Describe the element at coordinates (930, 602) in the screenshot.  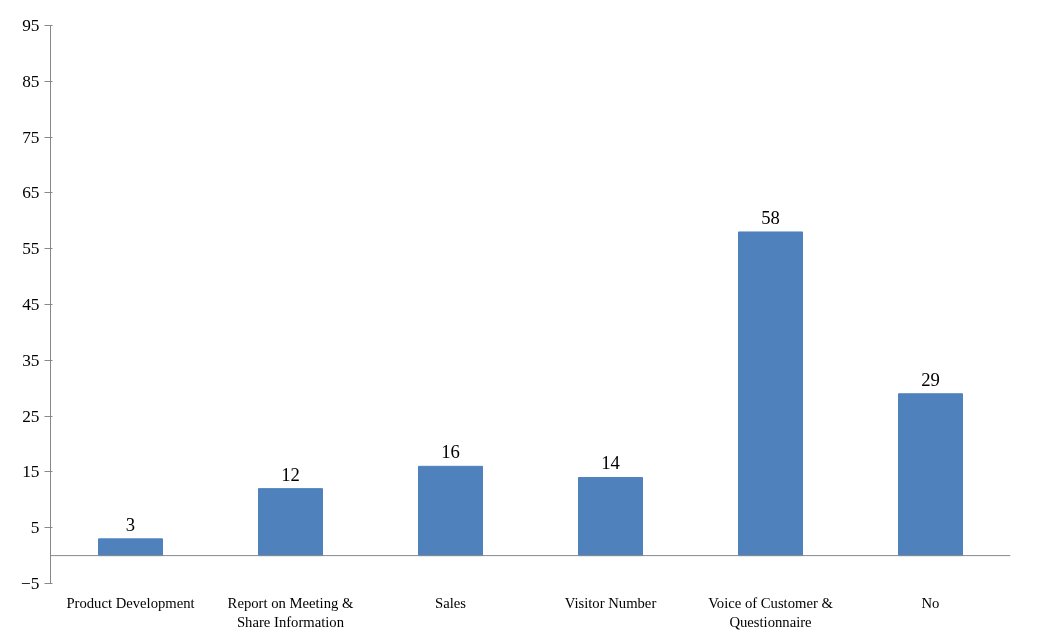
I see `x-tick-label: No` at that location.